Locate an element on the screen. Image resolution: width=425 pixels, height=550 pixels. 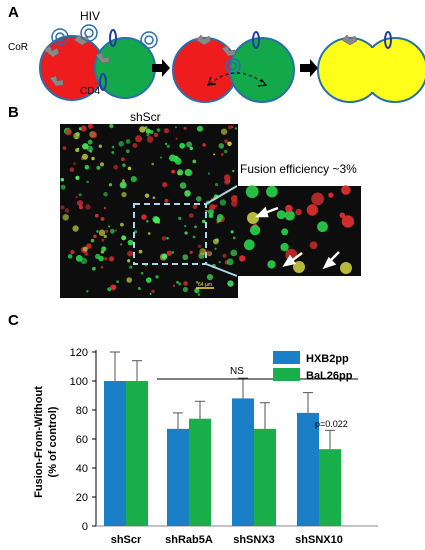
bar-bal26pp-shscr is located at coordinates (137, 453).